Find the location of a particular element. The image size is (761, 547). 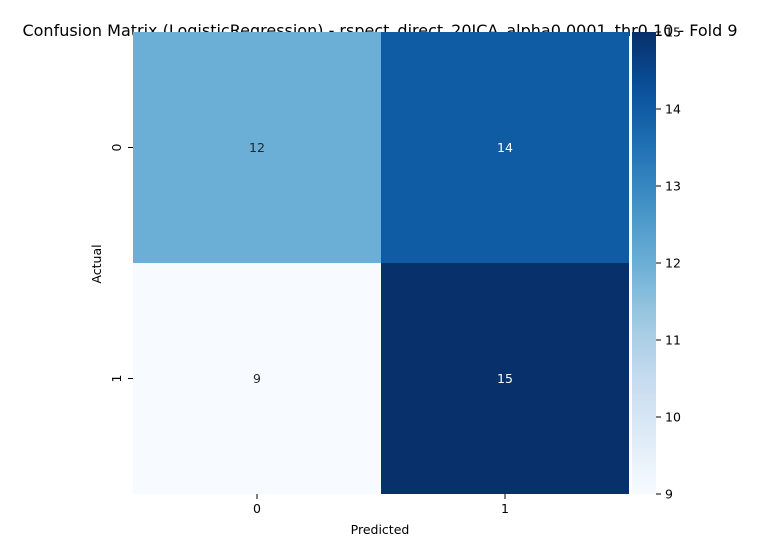

x-tick-label: 0 is located at coordinates (257, 508).